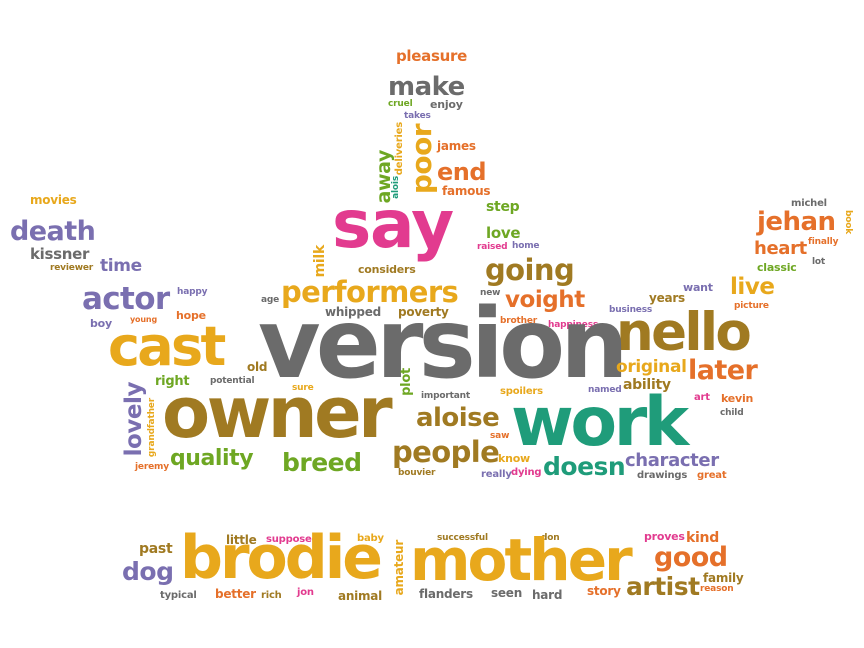 The height and width of the screenshot is (648, 864). What do you see at coordinates (406, 382) in the screenshot?
I see `word-plot: plot` at bounding box center [406, 382].